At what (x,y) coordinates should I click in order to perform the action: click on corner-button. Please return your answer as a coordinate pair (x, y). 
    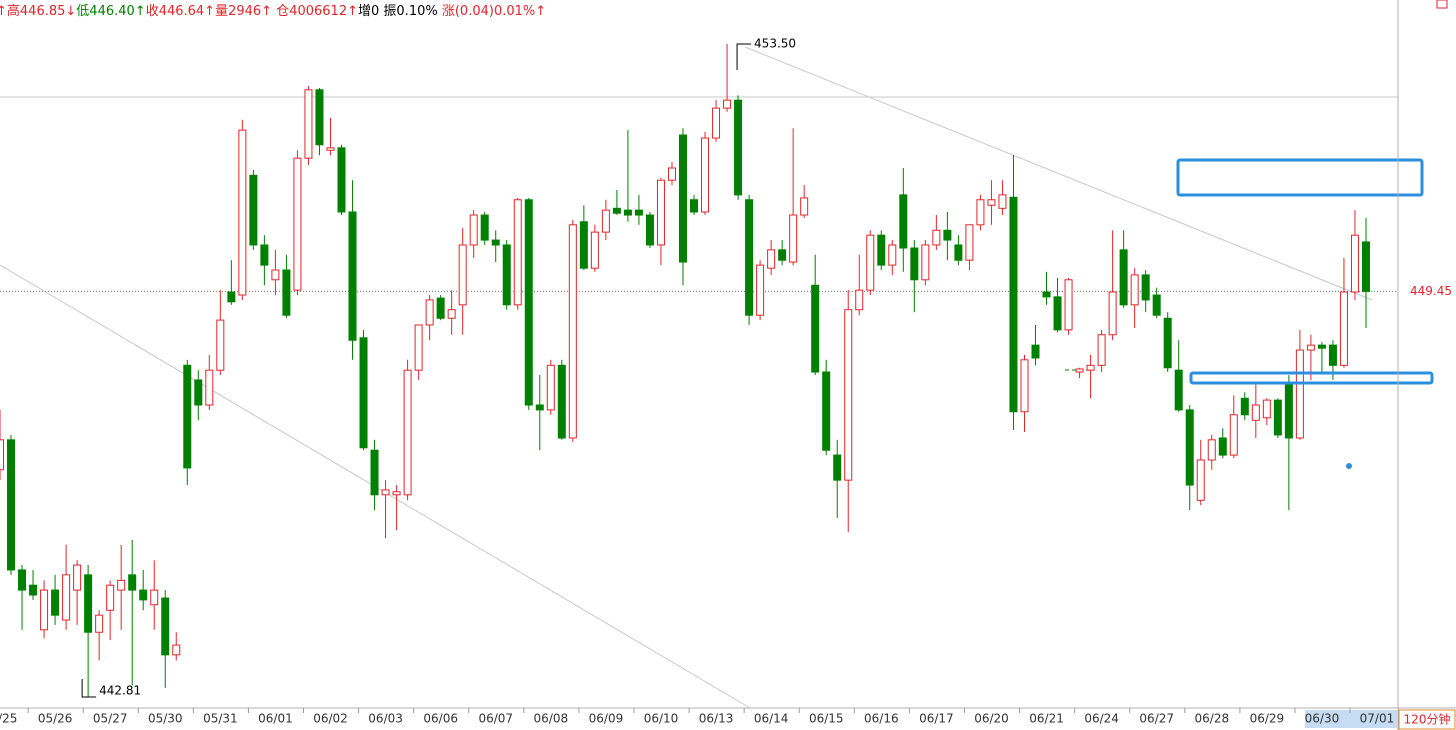
    Looking at the image, I should click on (1442, 4).